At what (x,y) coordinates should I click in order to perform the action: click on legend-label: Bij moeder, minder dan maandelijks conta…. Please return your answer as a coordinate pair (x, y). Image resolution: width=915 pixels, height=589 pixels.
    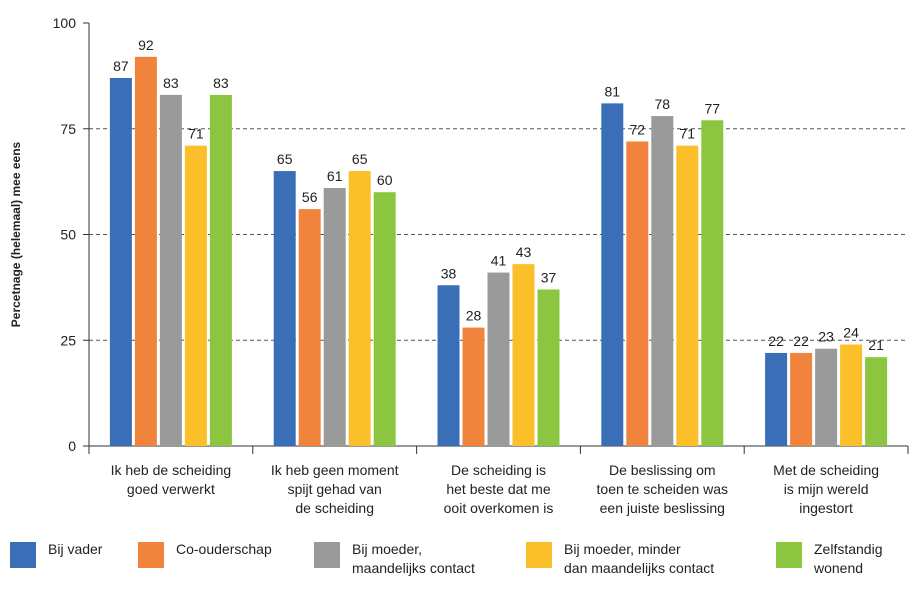
    Looking at the image, I should click on (639, 558).